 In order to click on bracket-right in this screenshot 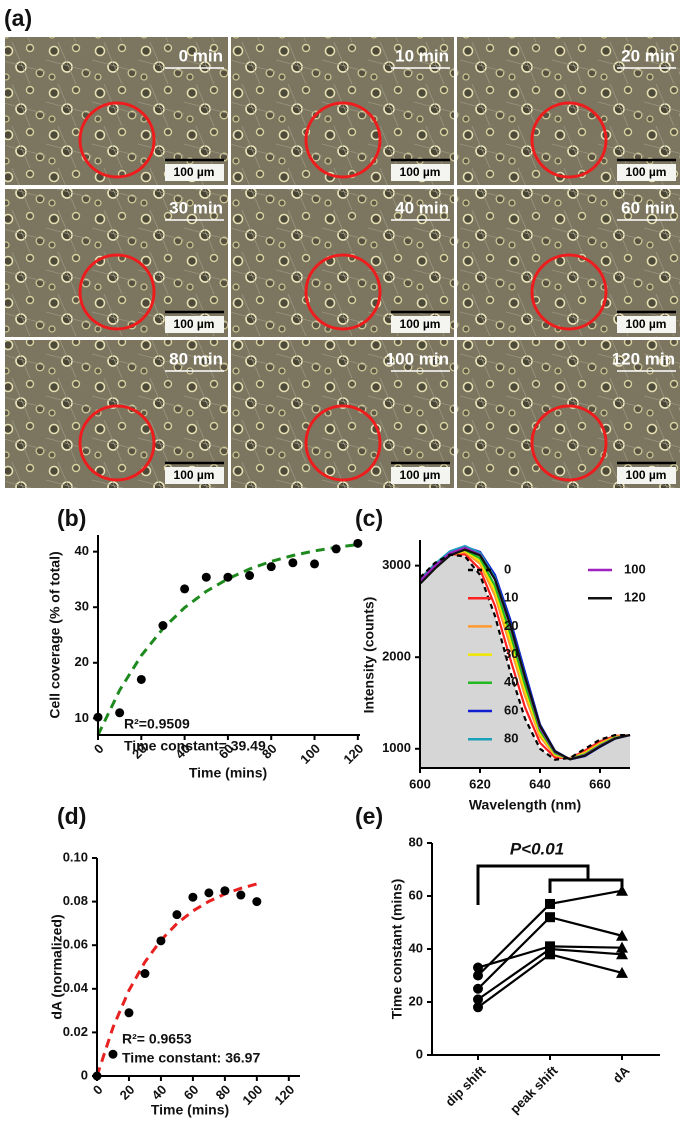, I will do `click(586, 885)`.